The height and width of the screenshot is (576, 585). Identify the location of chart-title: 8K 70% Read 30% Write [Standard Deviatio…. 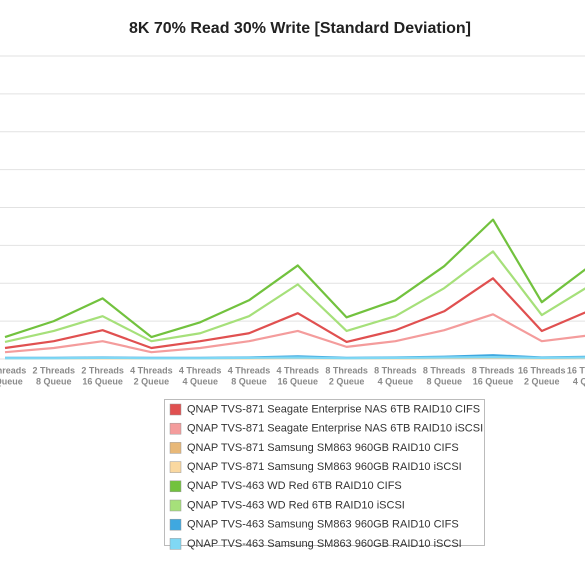
(300, 28).